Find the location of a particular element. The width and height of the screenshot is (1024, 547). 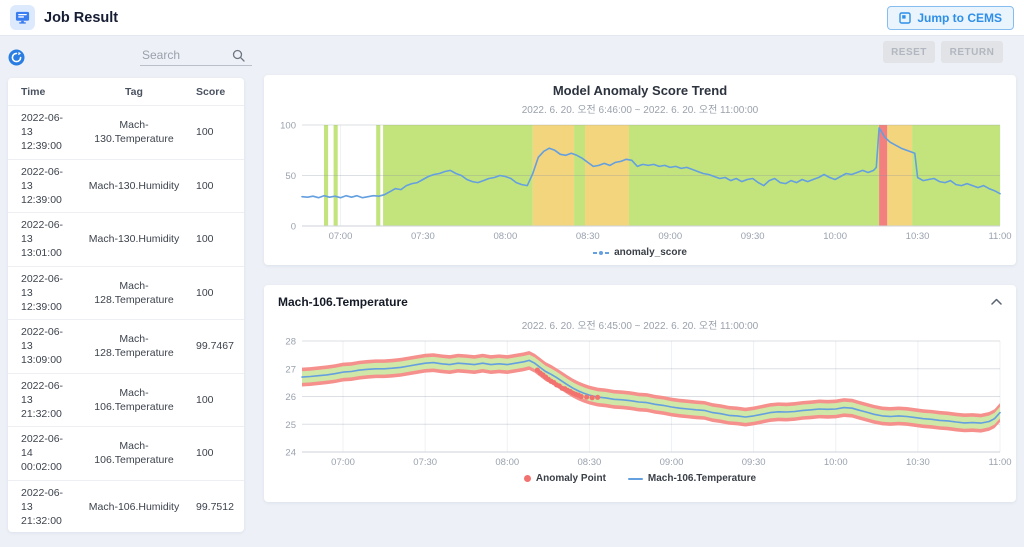

trend-chart-legend: anomaly_score is located at coordinates (640, 252).